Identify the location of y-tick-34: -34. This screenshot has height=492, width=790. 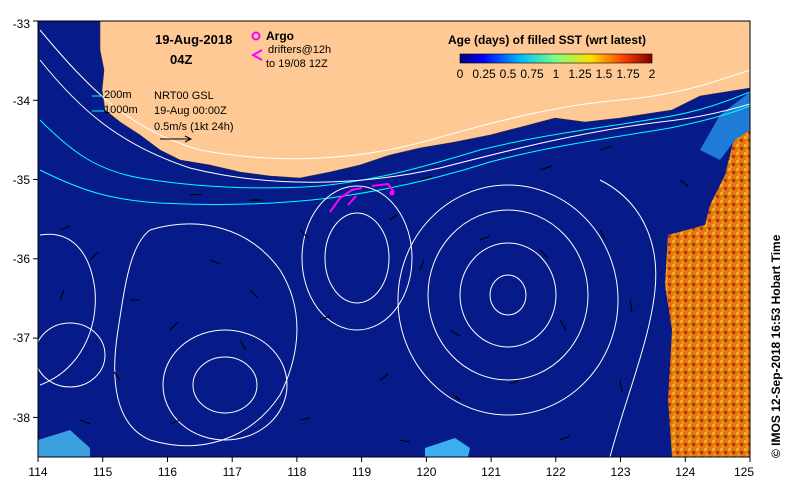
(22, 101).